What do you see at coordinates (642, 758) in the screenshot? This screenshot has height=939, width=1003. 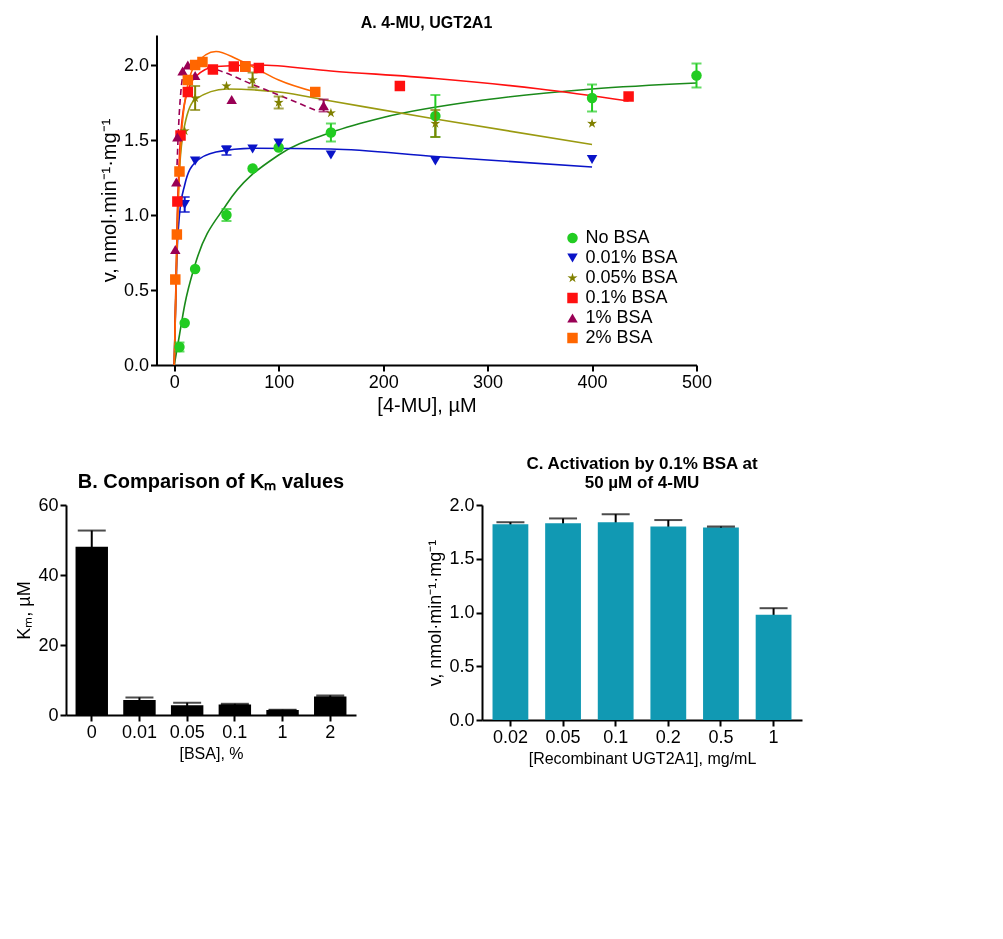 I see `x-axis-title: [Recombinant UGT2A1], mg/mL` at bounding box center [642, 758].